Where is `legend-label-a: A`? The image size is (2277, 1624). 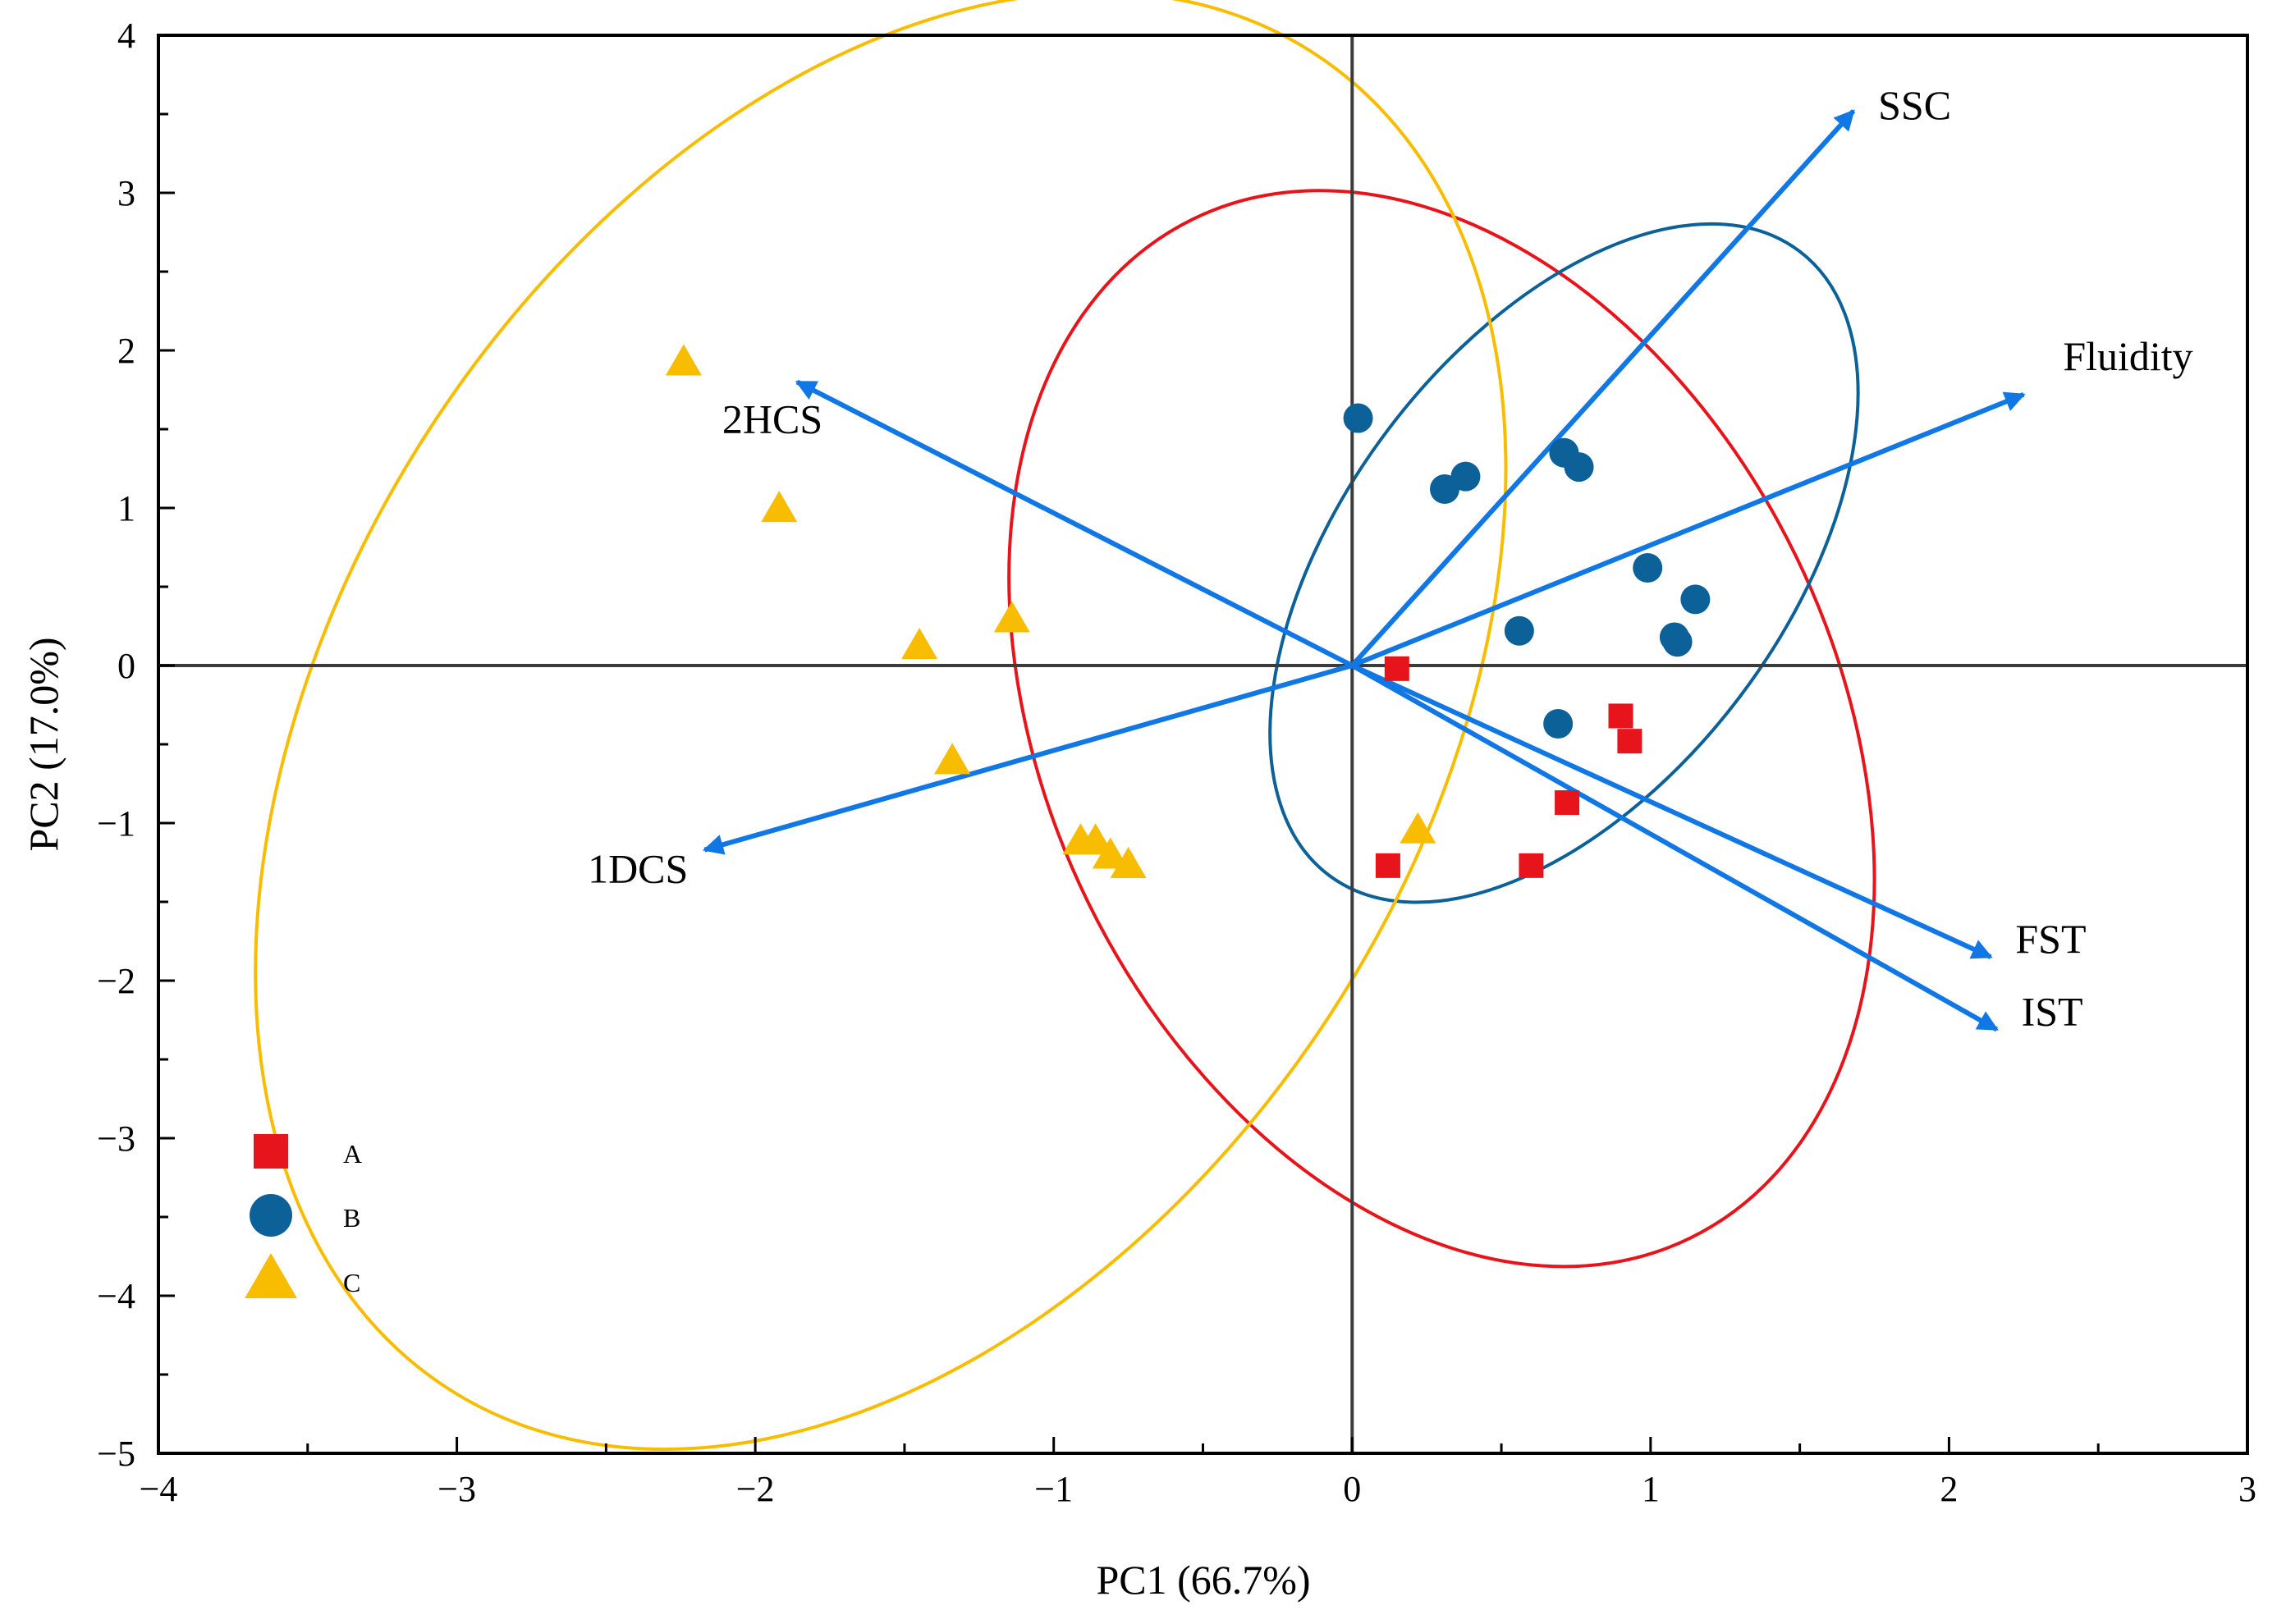 legend-label-a: A is located at coordinates (352, 1154).